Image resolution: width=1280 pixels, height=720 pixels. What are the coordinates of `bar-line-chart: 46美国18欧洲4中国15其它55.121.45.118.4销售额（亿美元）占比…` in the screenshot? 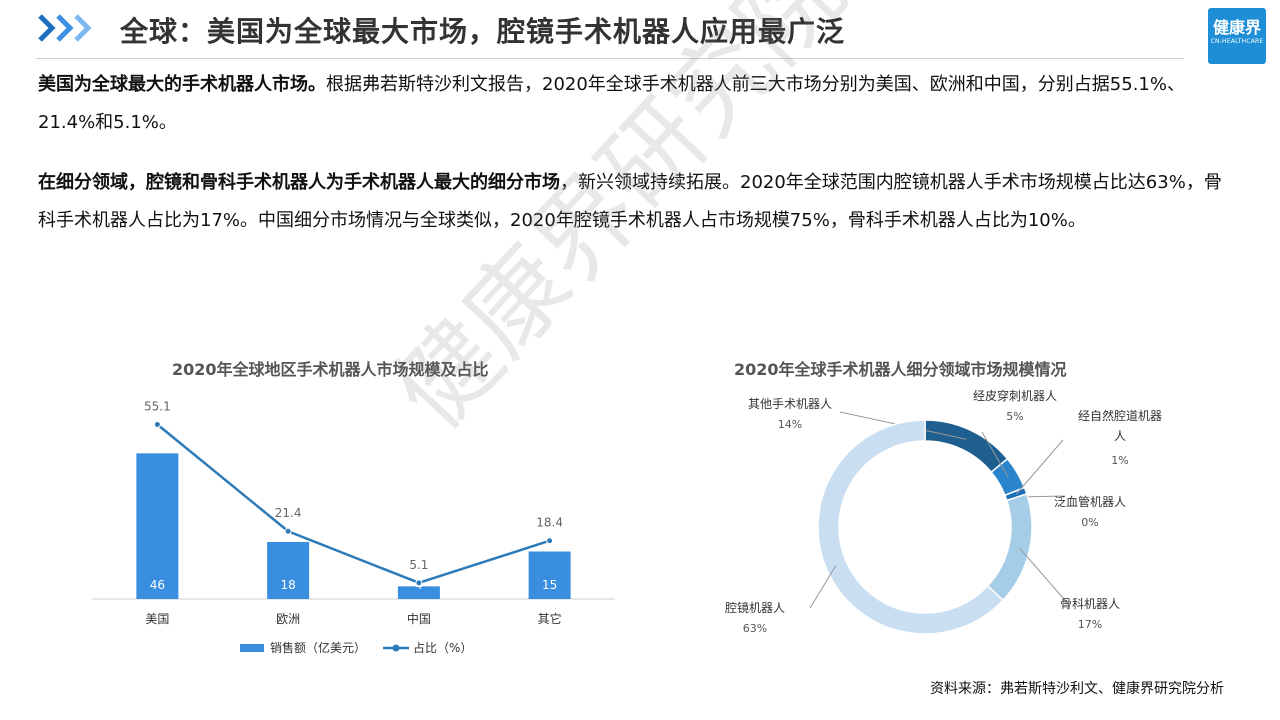 It's located at (353, 527).